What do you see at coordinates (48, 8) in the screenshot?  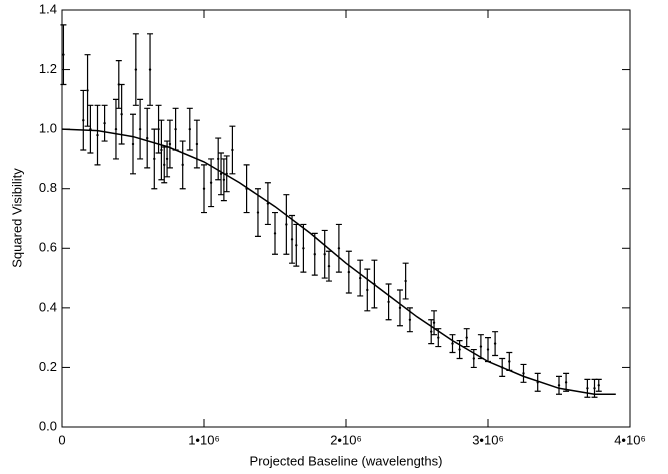 I see `y-tick-label: 1.4` at bounding box center [48, 8].